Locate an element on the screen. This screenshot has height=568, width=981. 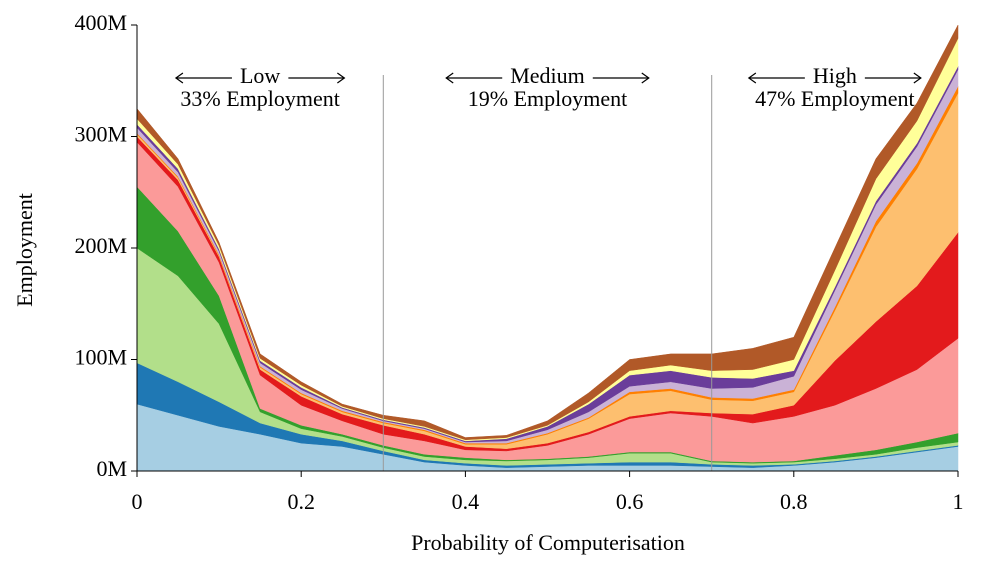
region-share: 47% Employment is located at coordinates (834, 98).